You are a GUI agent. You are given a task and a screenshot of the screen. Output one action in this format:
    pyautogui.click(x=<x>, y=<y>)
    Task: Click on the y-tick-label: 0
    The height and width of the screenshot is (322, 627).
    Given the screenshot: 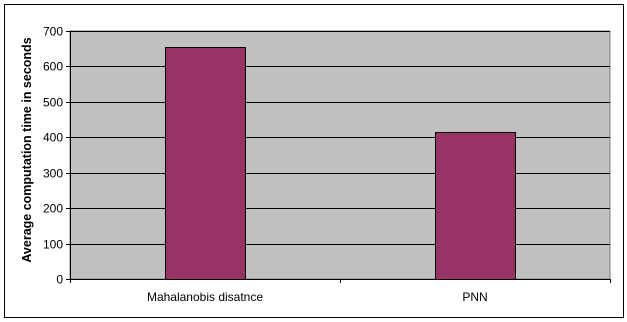 What is the action you would take?
    pyautogui.click(x=59, y=280)
    